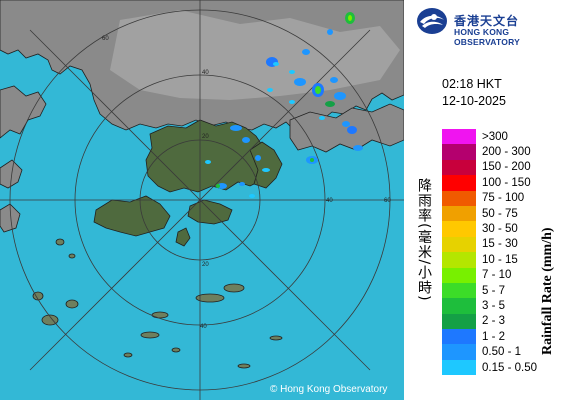 The image size is (577, 400). What do you see at coordinates (157, 303) in the screenshot?
I see `small-islands` at bounding box center [157, 303].